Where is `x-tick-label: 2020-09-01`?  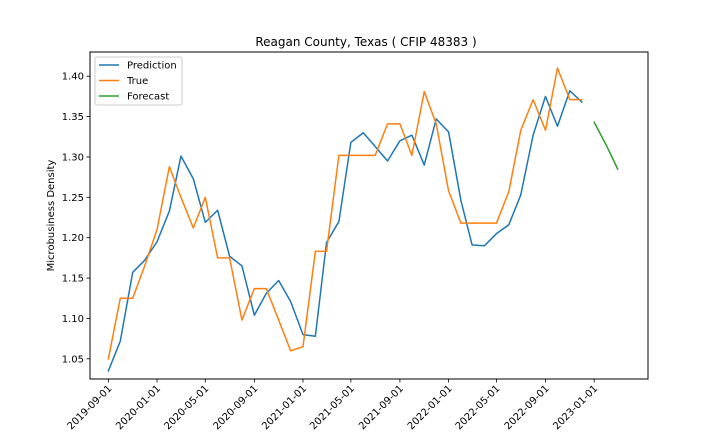 x-tick-label: 2020-09-01 is located at coordinates (236, 407).